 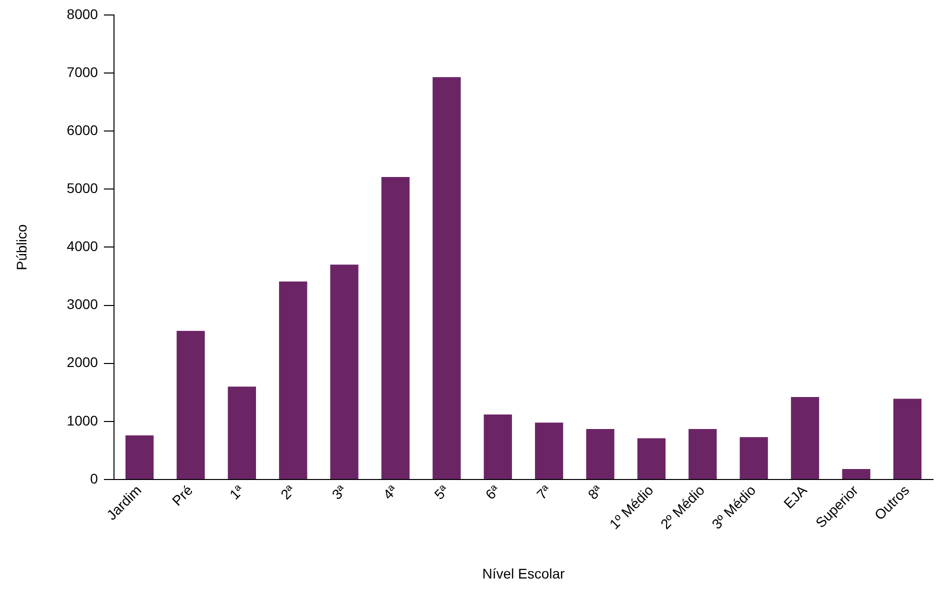 I want to click on x-tick-label: Pré, so click(x=182, y=495).